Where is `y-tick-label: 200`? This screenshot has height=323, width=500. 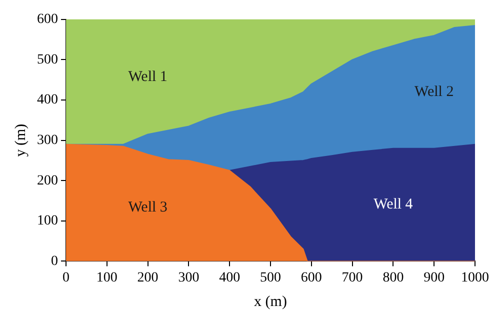 y-tick-label: 200 is located at coordinates (47, 180).